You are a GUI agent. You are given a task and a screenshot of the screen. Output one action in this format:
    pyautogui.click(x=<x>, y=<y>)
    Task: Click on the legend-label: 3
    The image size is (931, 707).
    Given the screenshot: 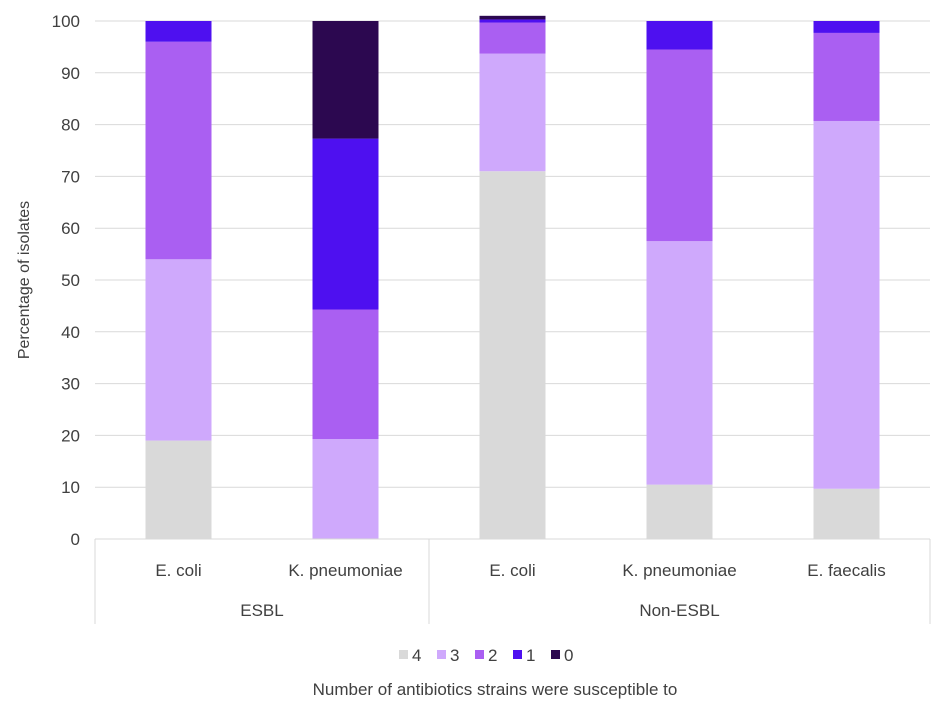 What is the action you would take?
    pyautogui.click(x=454, y=655)
    